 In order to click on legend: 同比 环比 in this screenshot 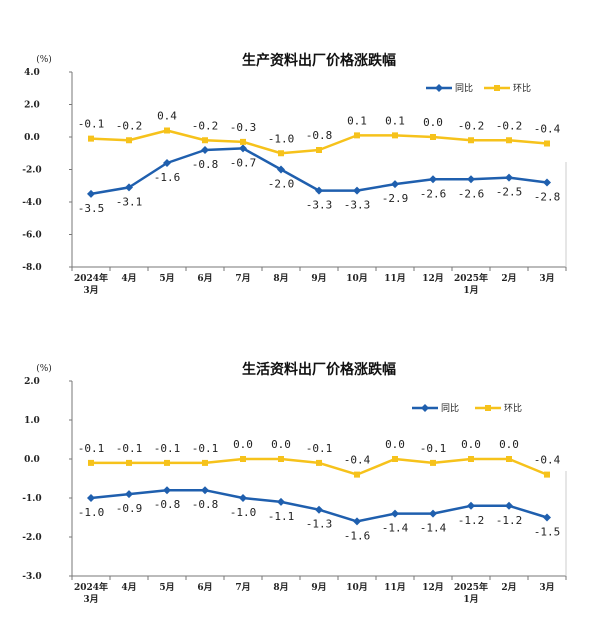, I will do `click(478, 88)`.